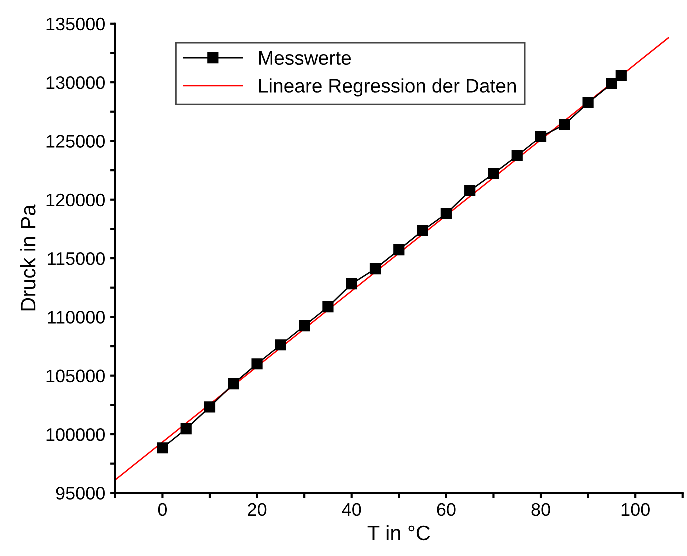  Describe the element at coordinates (76, 317) in the screenshot. I see `y-tick-label: 110000` at that location.